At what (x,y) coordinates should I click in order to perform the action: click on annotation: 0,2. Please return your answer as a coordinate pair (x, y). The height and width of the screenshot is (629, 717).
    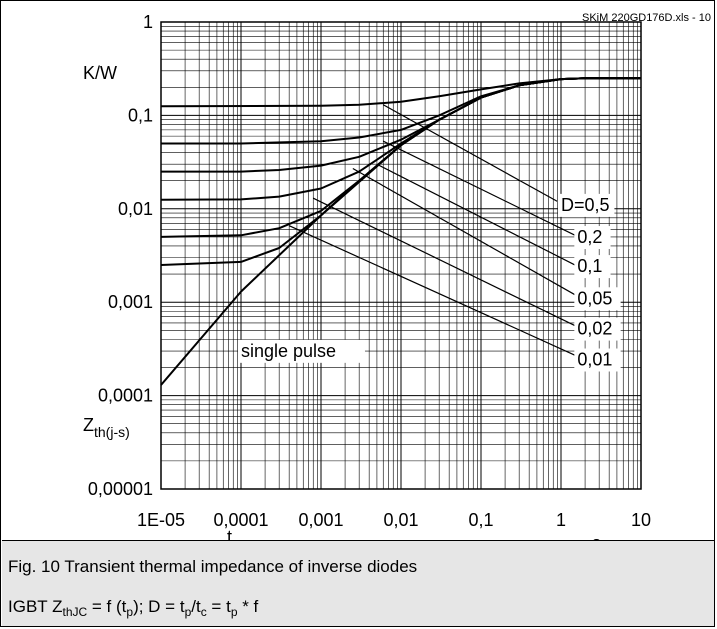
    Looking at the image, I should click on (592, 238).